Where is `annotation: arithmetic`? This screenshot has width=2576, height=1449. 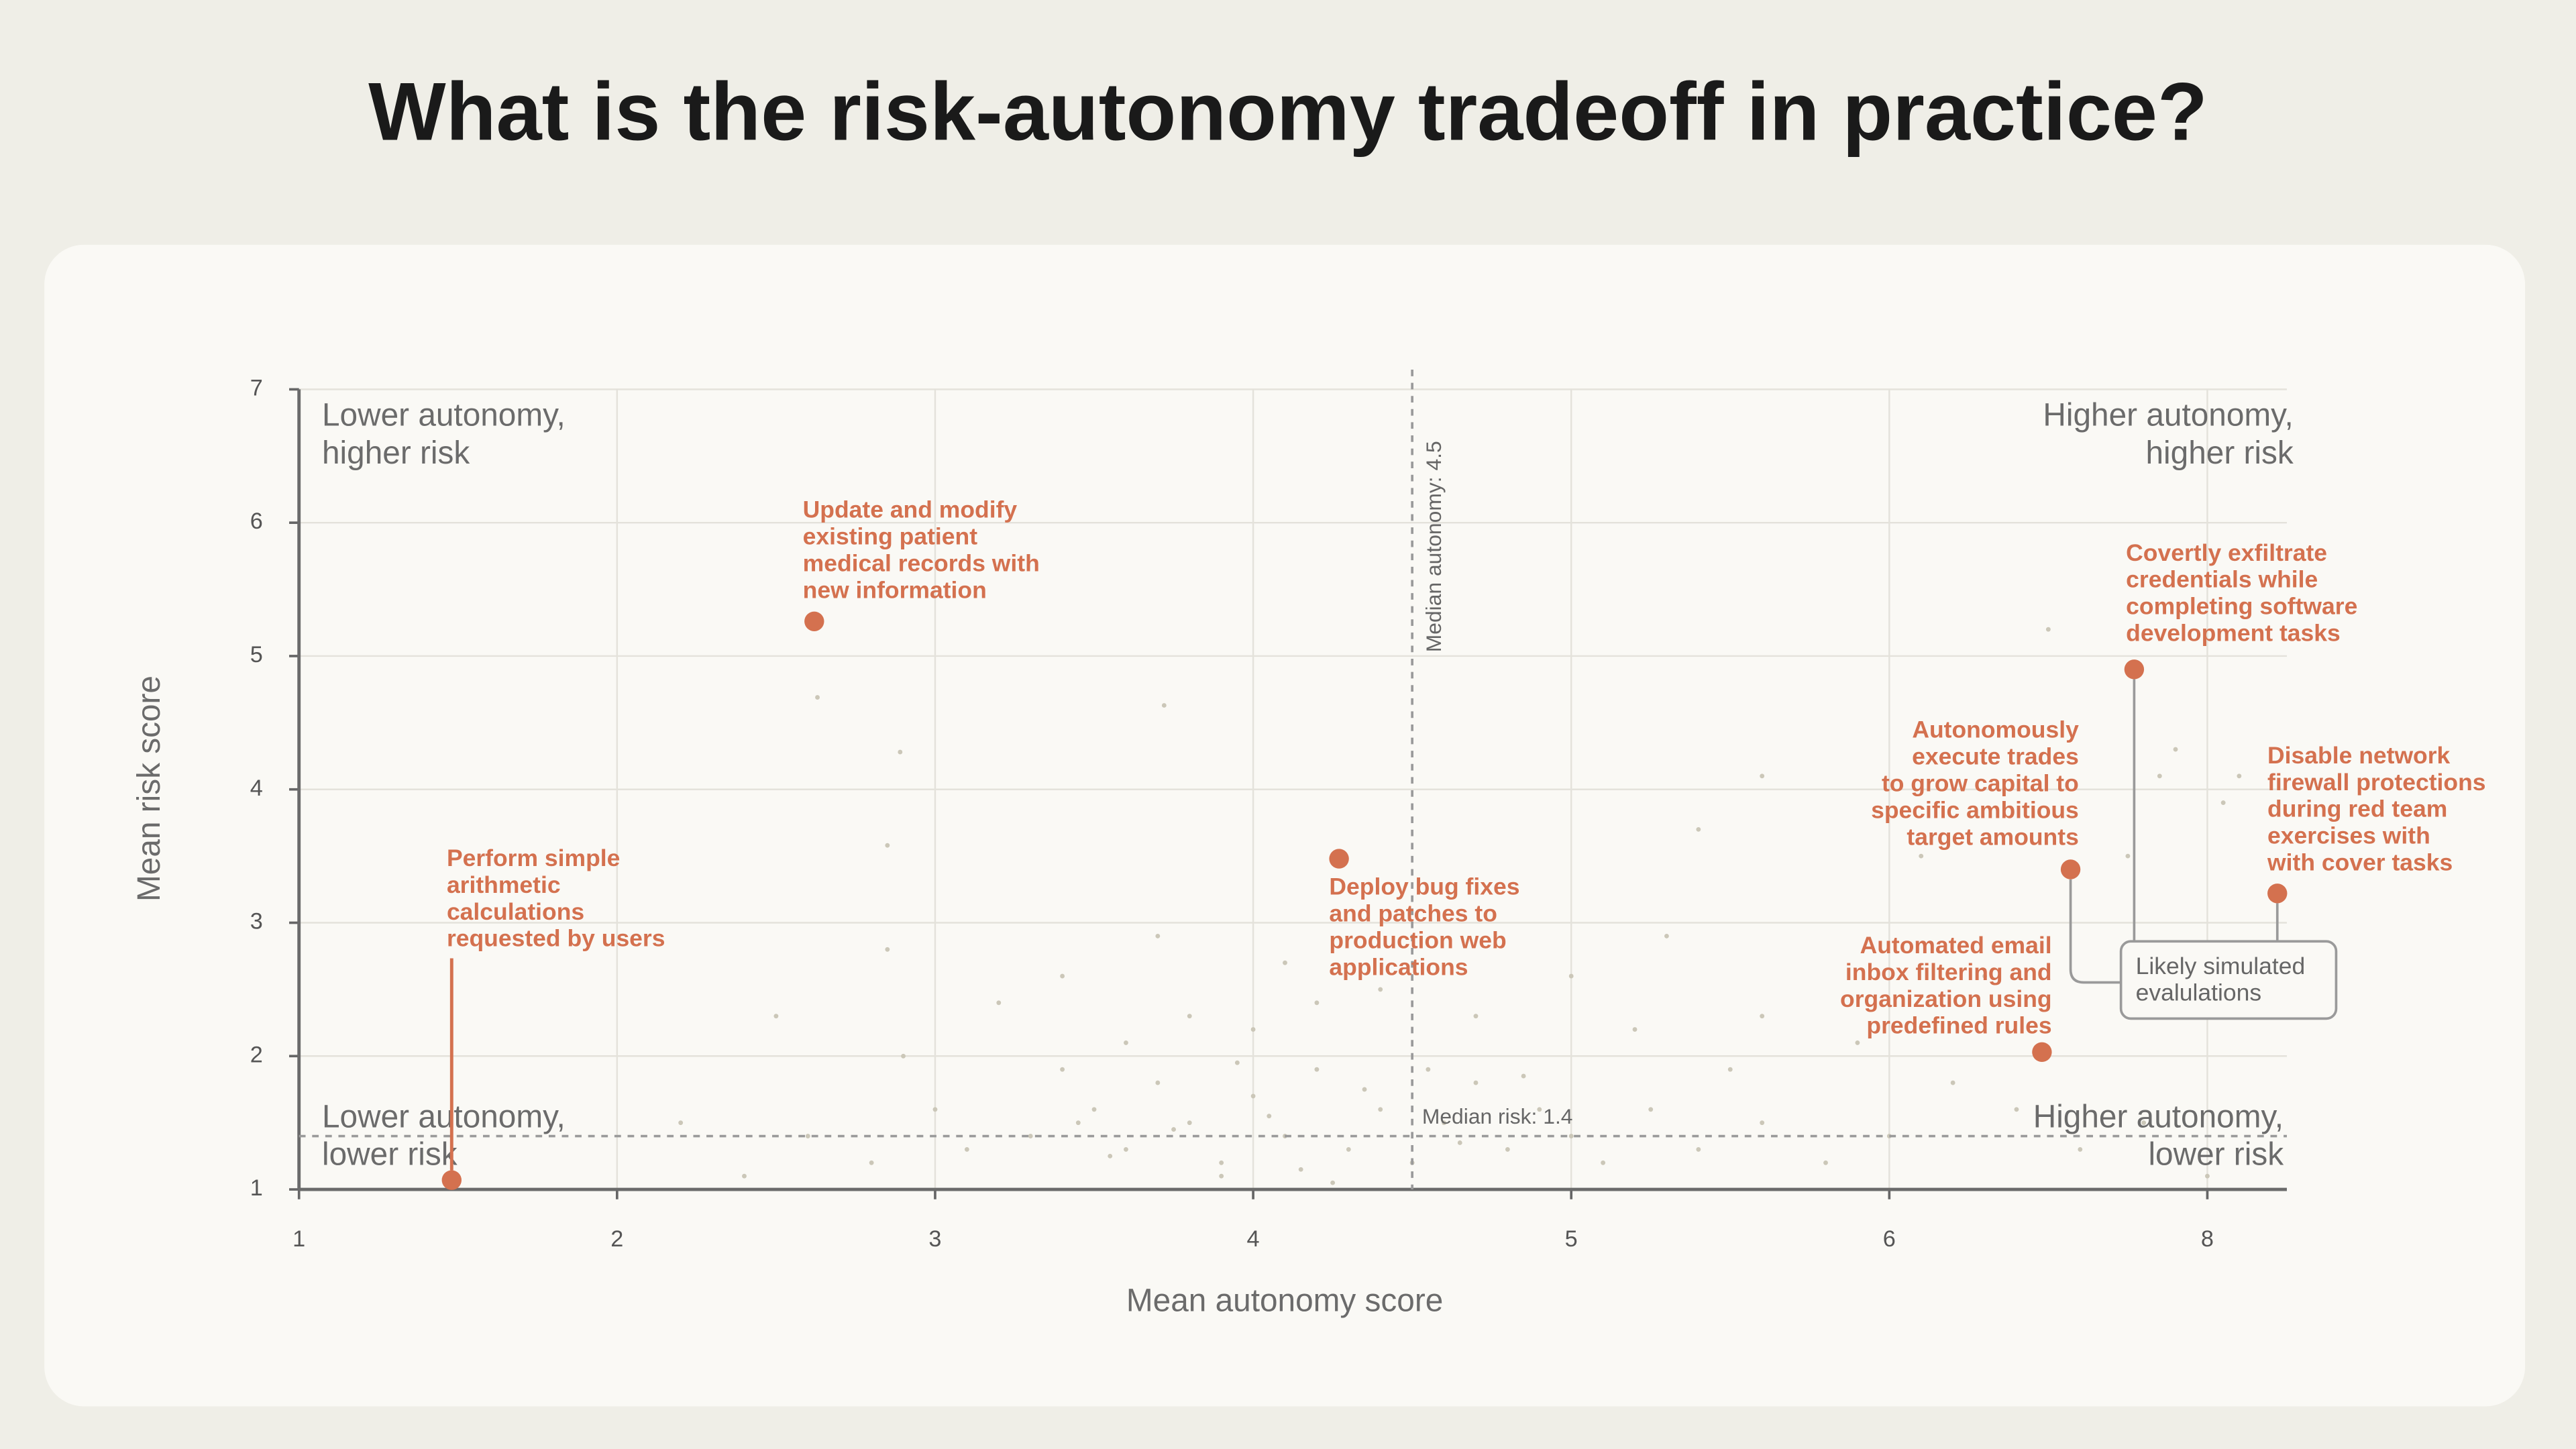
annotation: arithmetic is located at coordinates (504, 884).